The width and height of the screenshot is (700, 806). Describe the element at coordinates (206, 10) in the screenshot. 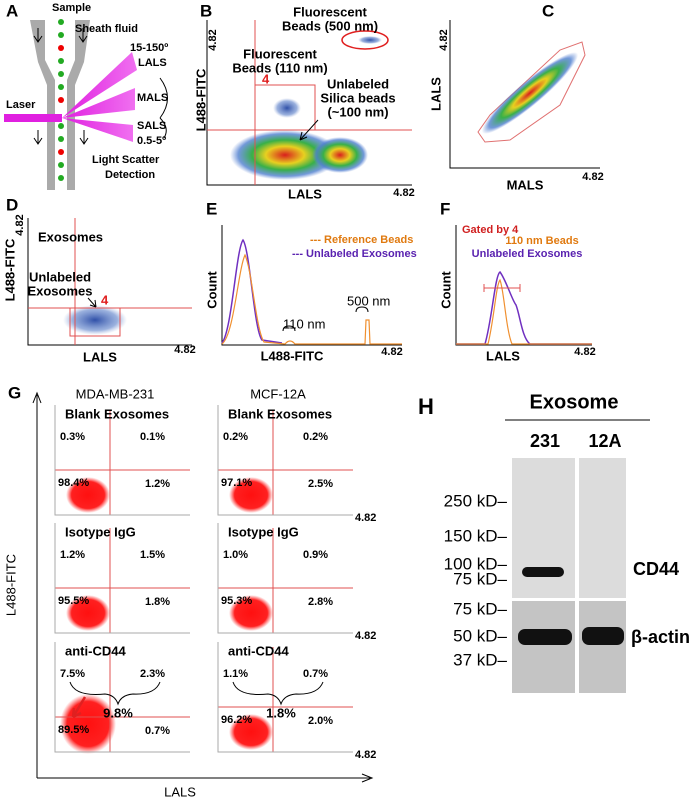

I see `panel-label: B` at that location.